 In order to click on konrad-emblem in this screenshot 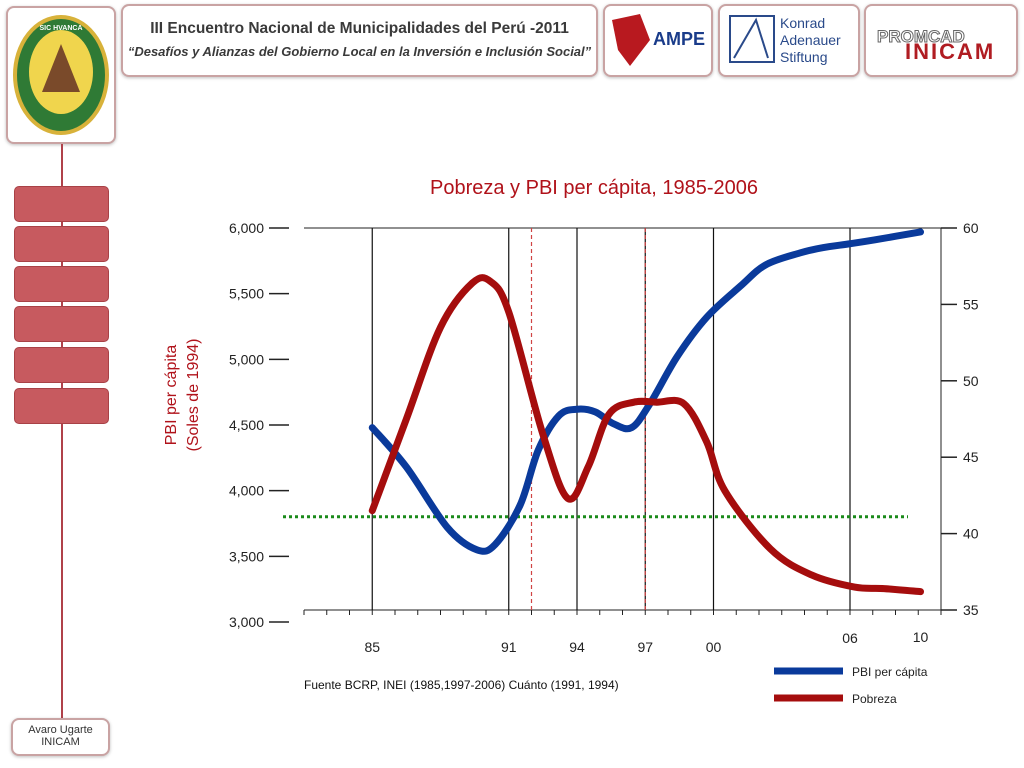, I will do `click(752, 39)`.